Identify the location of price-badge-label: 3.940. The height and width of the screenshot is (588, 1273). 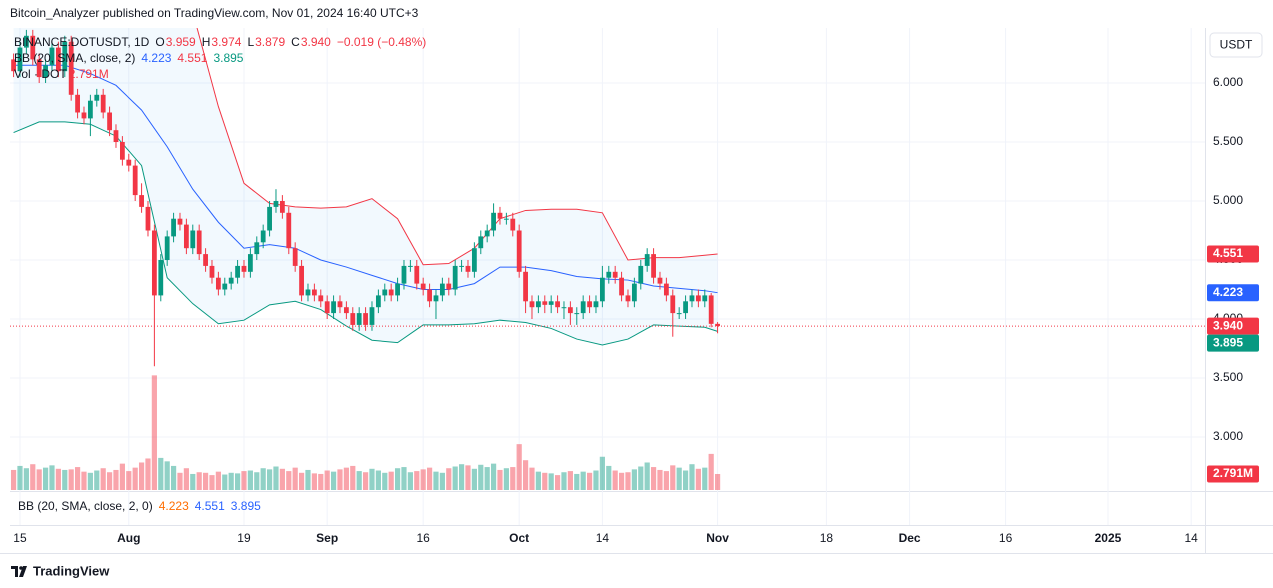
(1228, 325).